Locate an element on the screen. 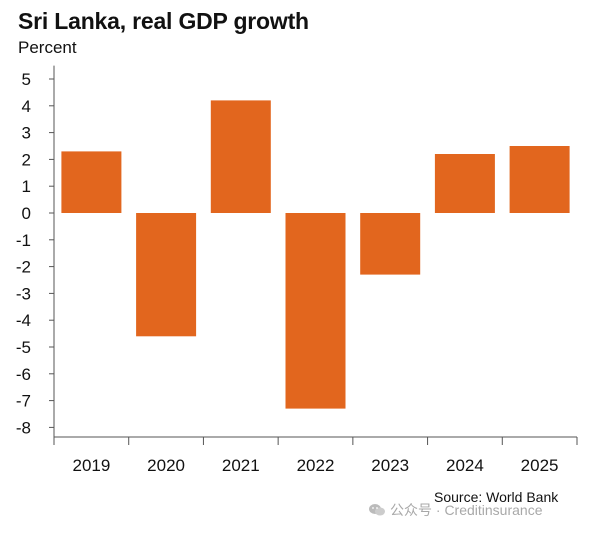  y-tick-label: -8 is located at coordinates (23, 427).